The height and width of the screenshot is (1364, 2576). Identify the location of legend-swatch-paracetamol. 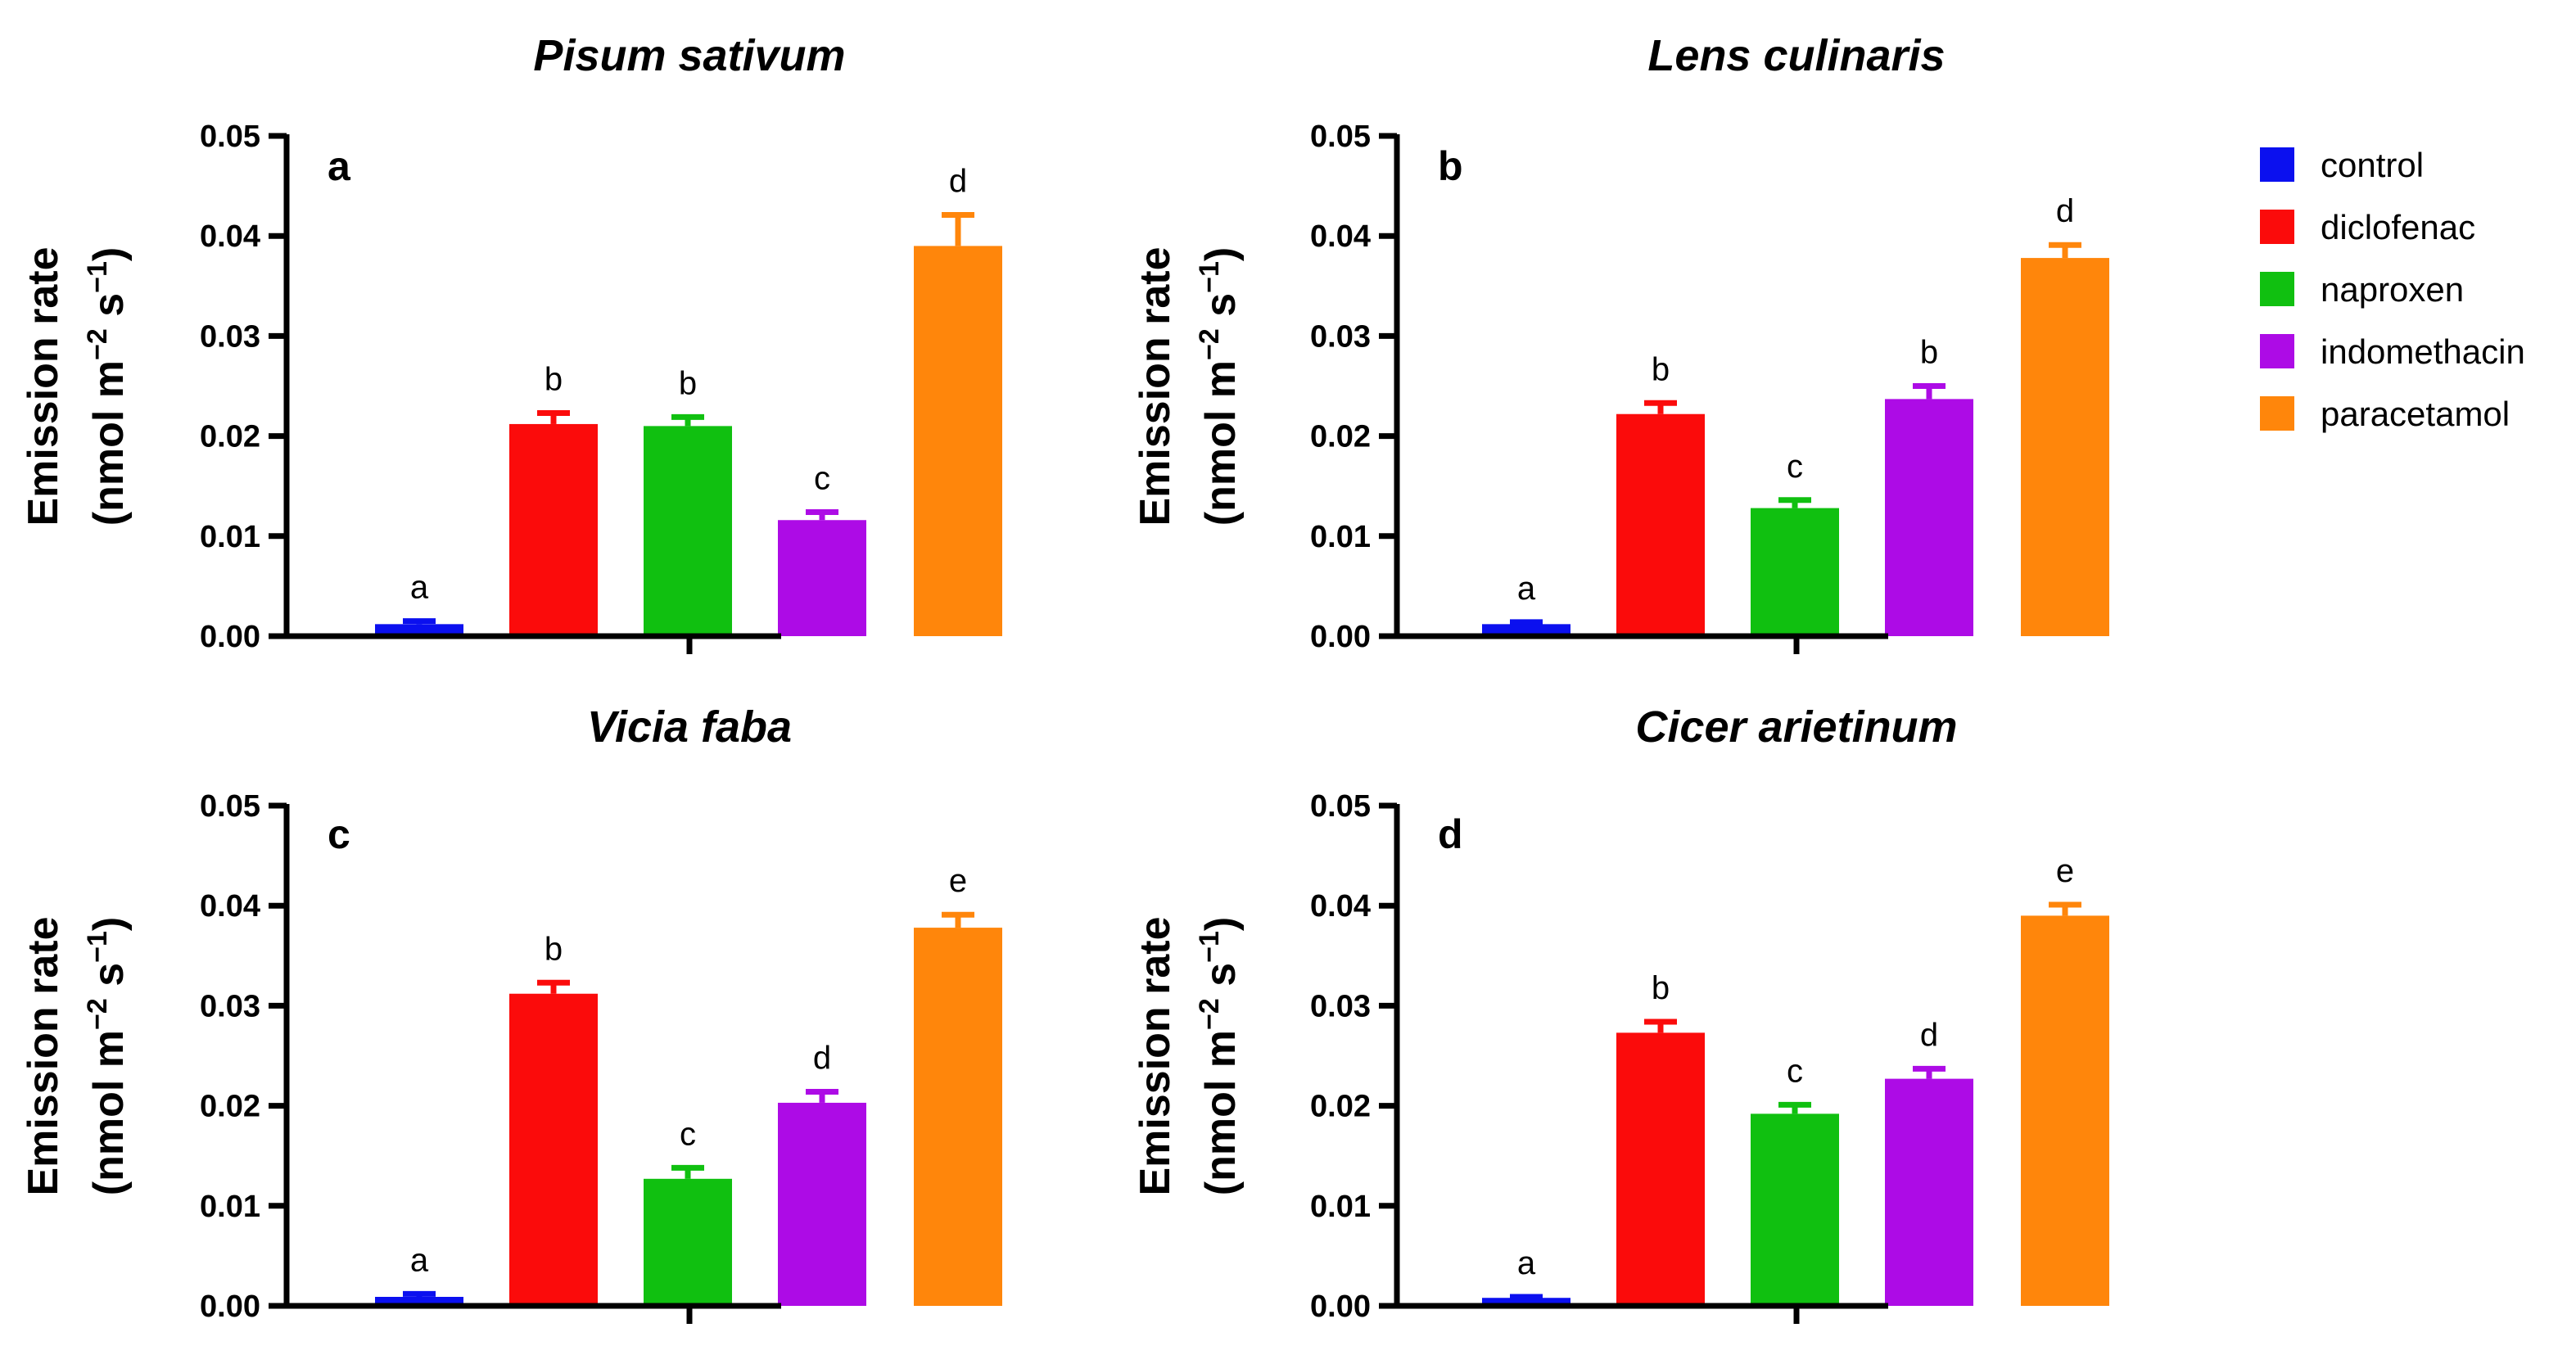
(2277, 413).